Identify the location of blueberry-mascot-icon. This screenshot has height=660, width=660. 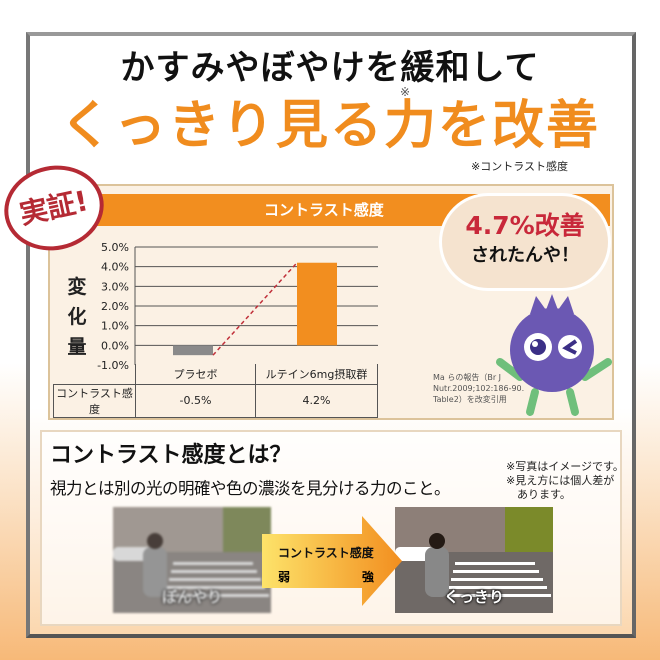
(554, 355).